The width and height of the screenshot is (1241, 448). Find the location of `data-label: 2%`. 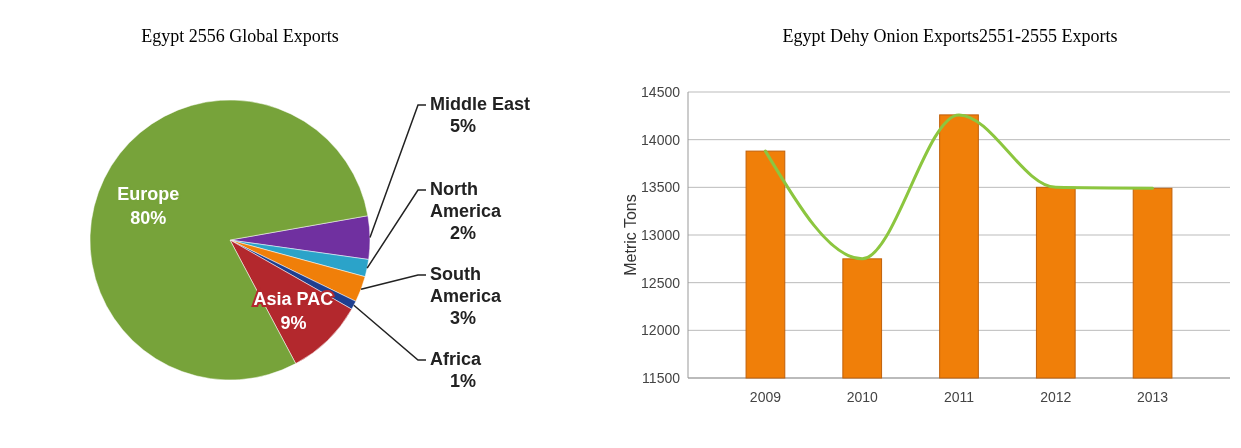

data-label: 2% is located at coordinates (463, 233).